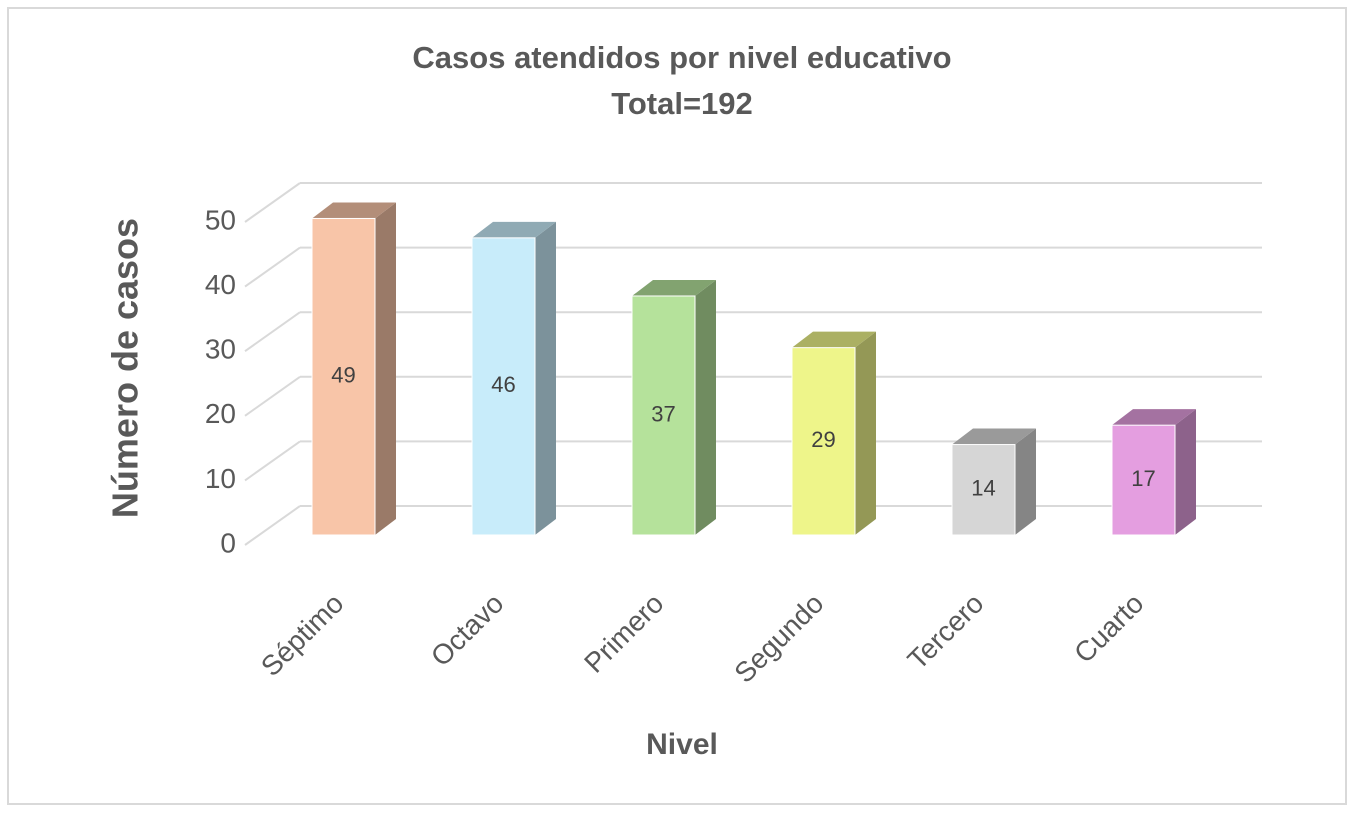 The height and width of the screenshot is (817, 1355). What do you see at coordinates (682, 744) in the screenshot?
I see `x-axis-label: Nivel` at bounding box center [682, 744].